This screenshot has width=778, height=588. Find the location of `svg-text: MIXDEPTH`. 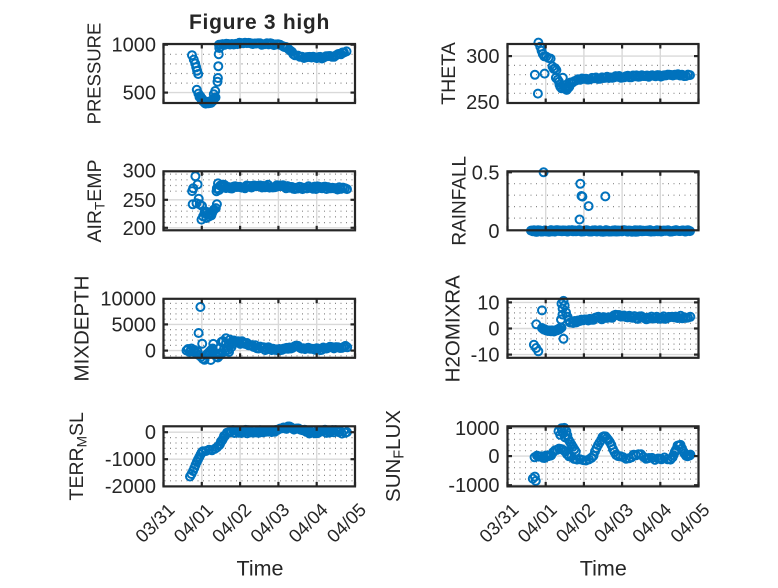

svg-text: MIXDEPTH is located at coordinates (82, 329).